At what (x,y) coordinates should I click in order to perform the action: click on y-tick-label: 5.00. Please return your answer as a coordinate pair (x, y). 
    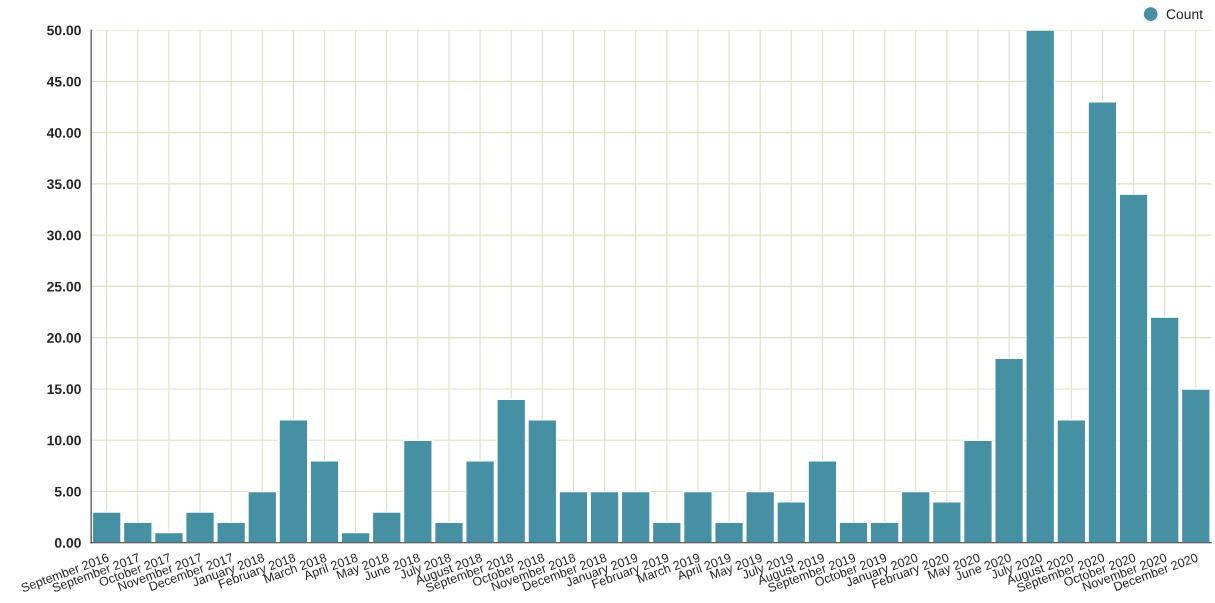
    Looking at the image, I should click on (67, 491).